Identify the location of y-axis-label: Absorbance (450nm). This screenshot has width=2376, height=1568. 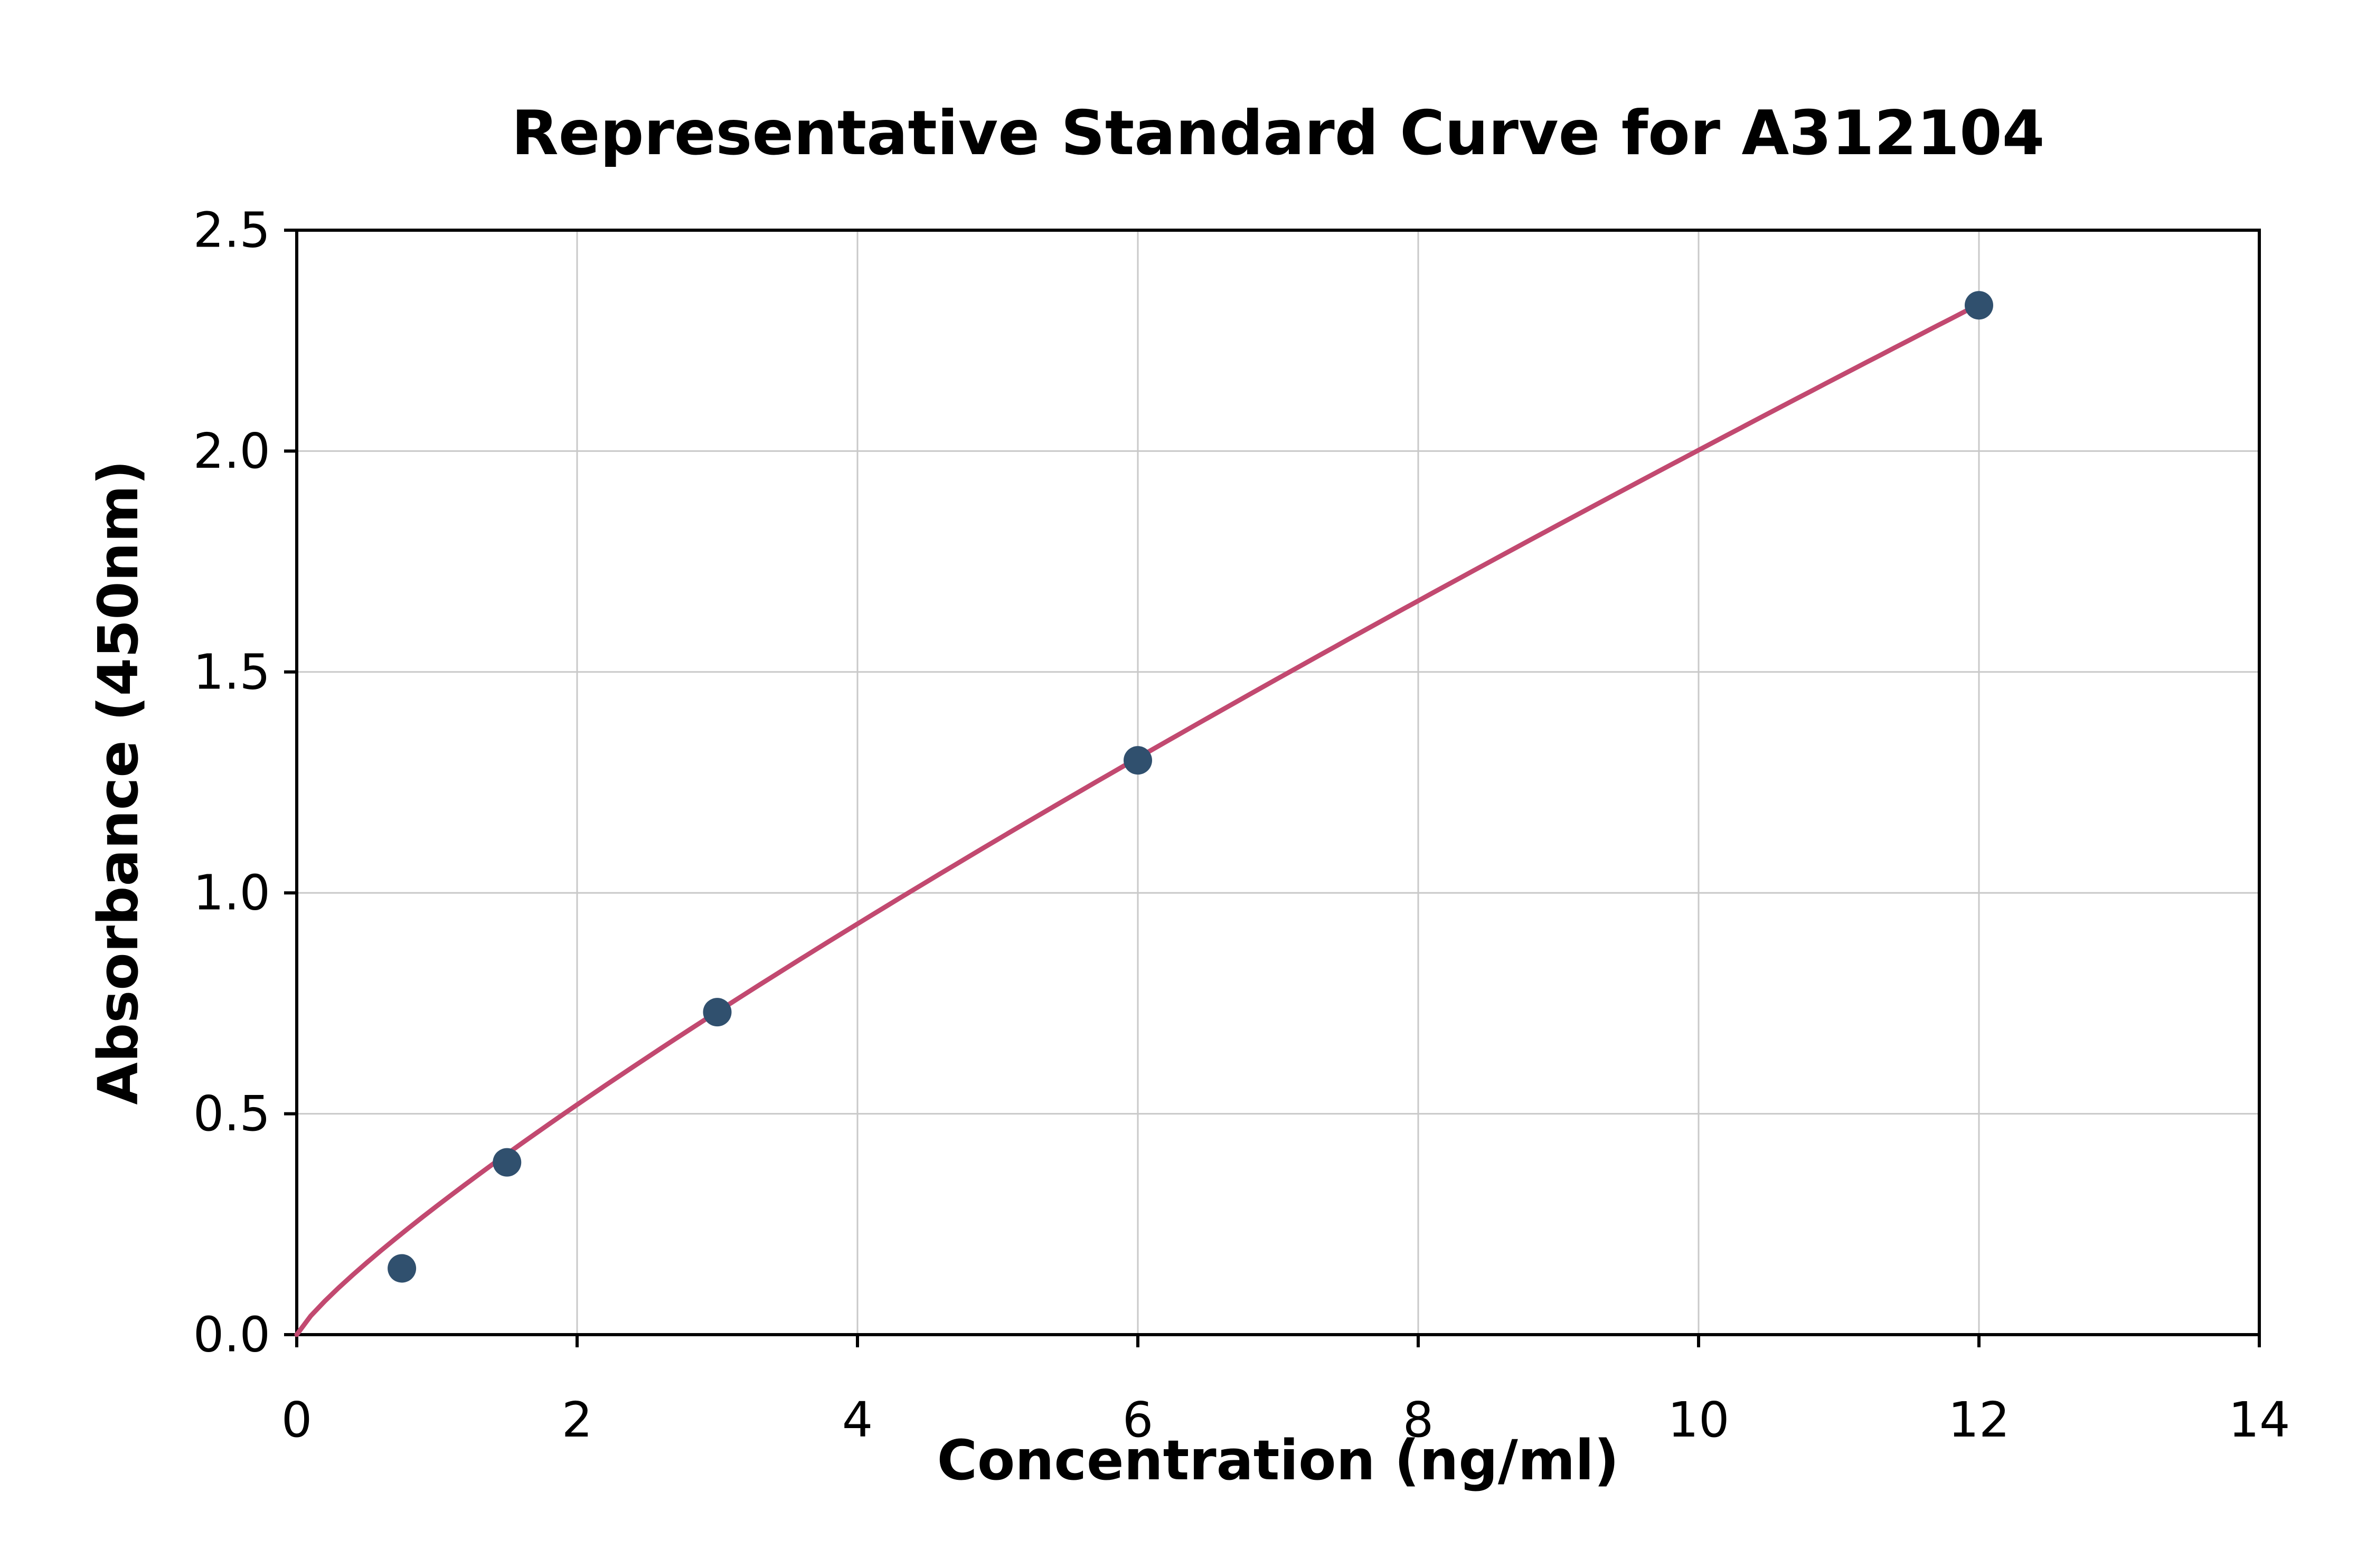
(118, 782).